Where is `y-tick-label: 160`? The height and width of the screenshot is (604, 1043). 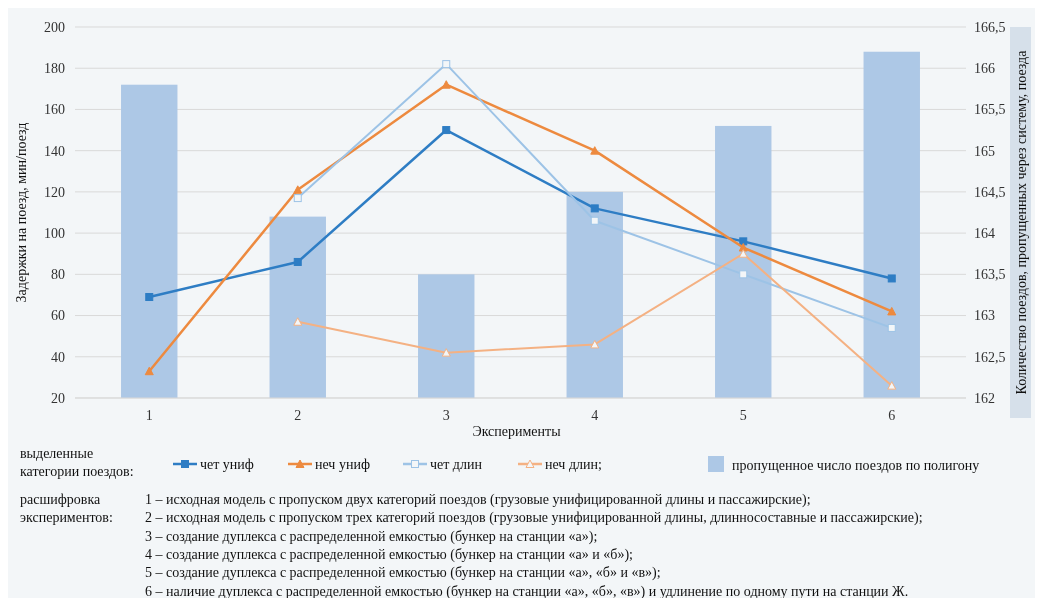 y-tick-label: 160 is located at coordinates (54, 110).